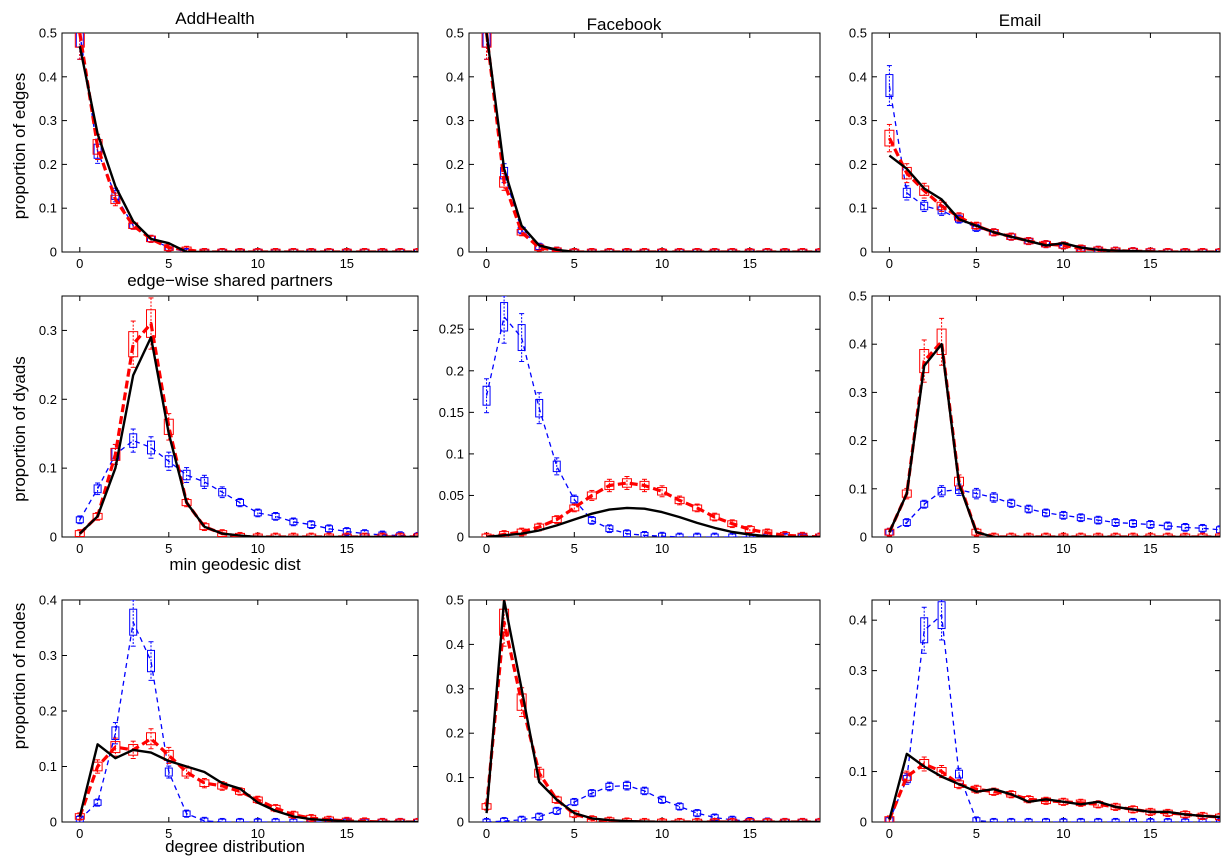  I want to click on panel-3-2-ytick-label: 0.3, so click(455, 688).